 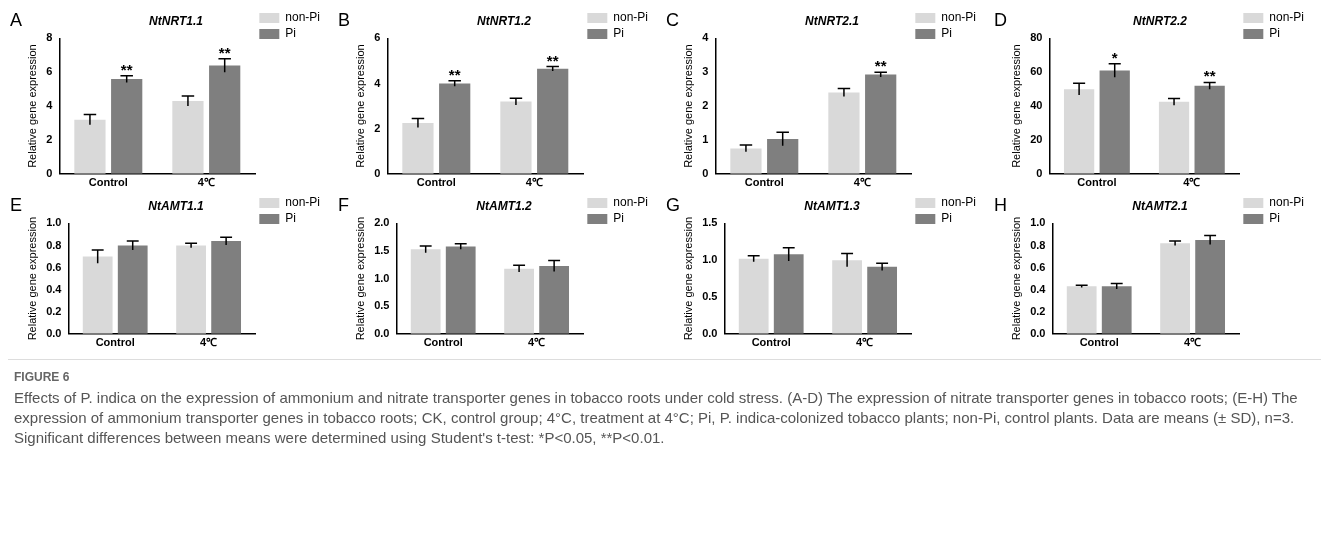 I want to click on y-tick-label: 4, so click(x=706, y=37).